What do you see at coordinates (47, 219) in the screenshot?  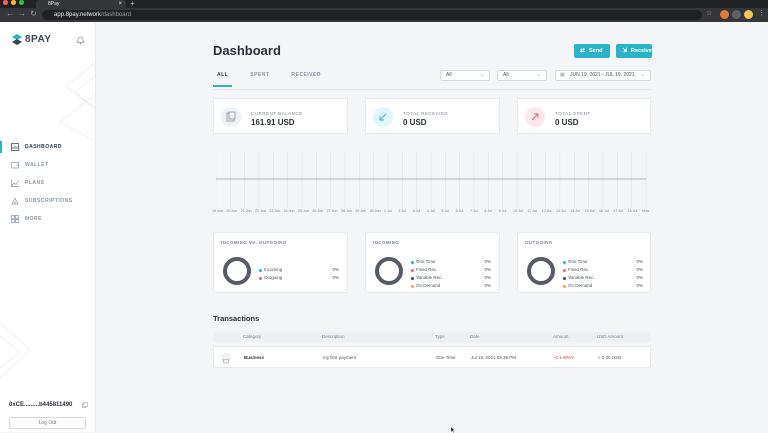 I see `sidebar-item-more: MORE` at bounding box center [47, 219].